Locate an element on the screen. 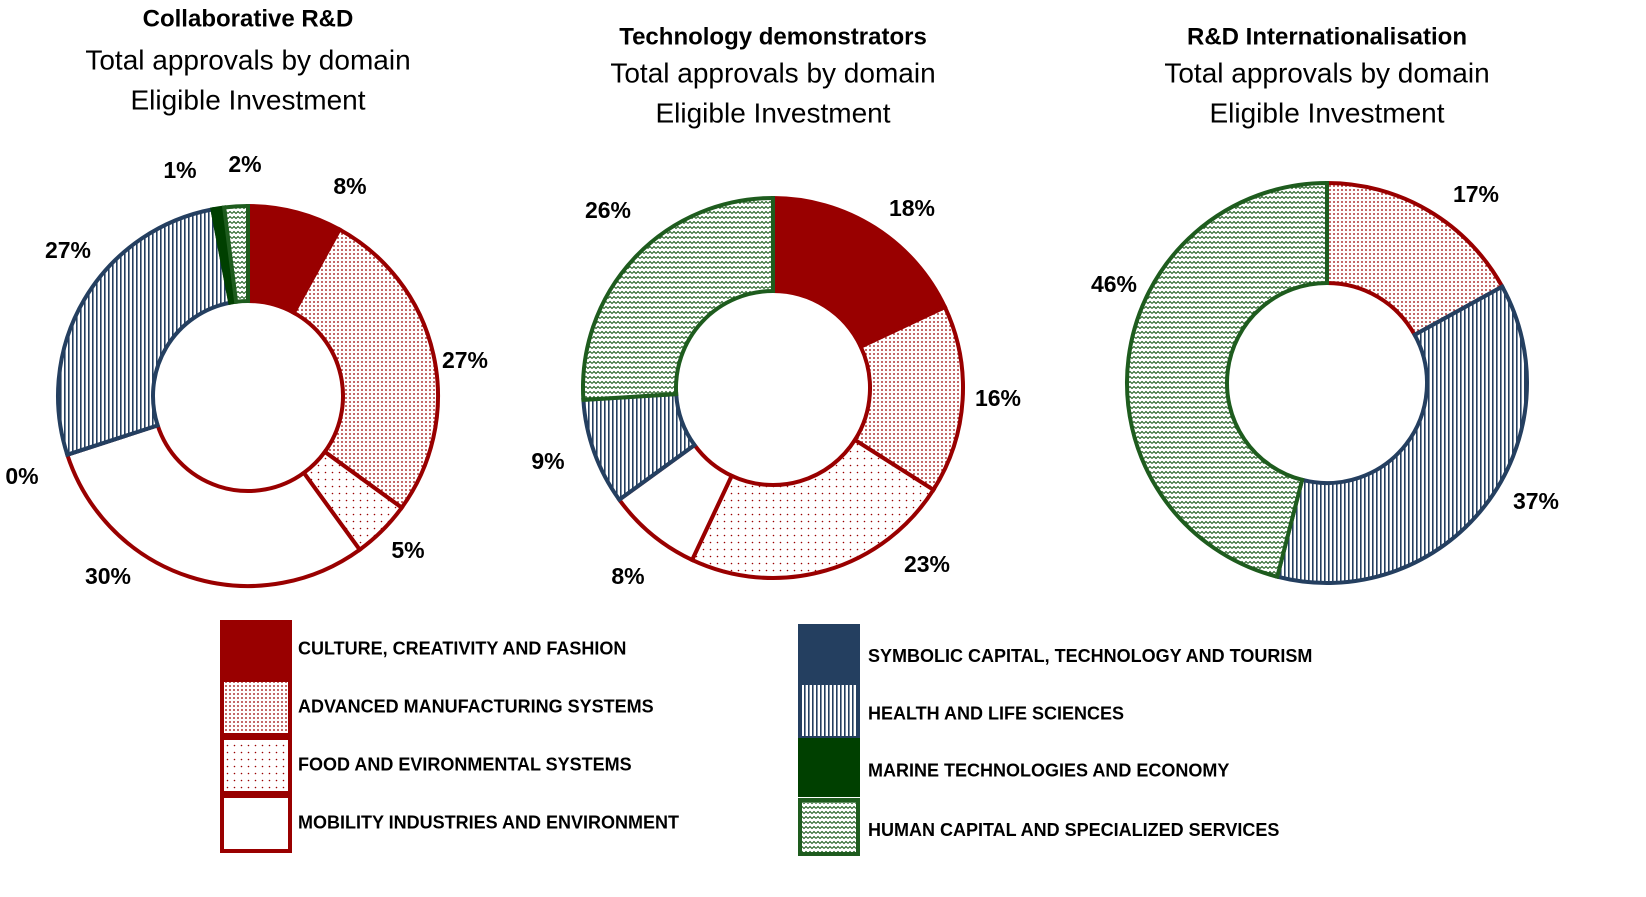 The image size is (1646, 897). legend-label: MOBILITY INDUSTRIES AND ENVIRONMENT is located at coordinates (488, 822).